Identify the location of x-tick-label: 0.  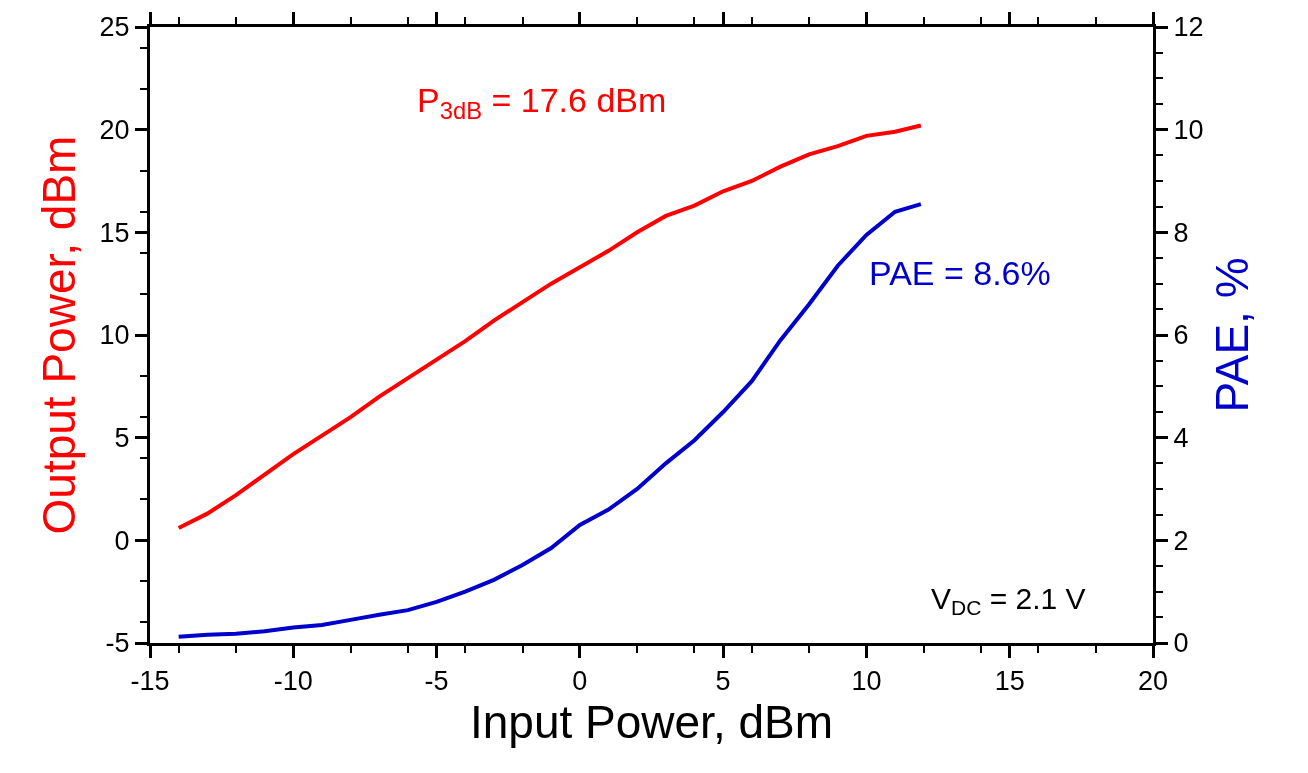
(580, 681).